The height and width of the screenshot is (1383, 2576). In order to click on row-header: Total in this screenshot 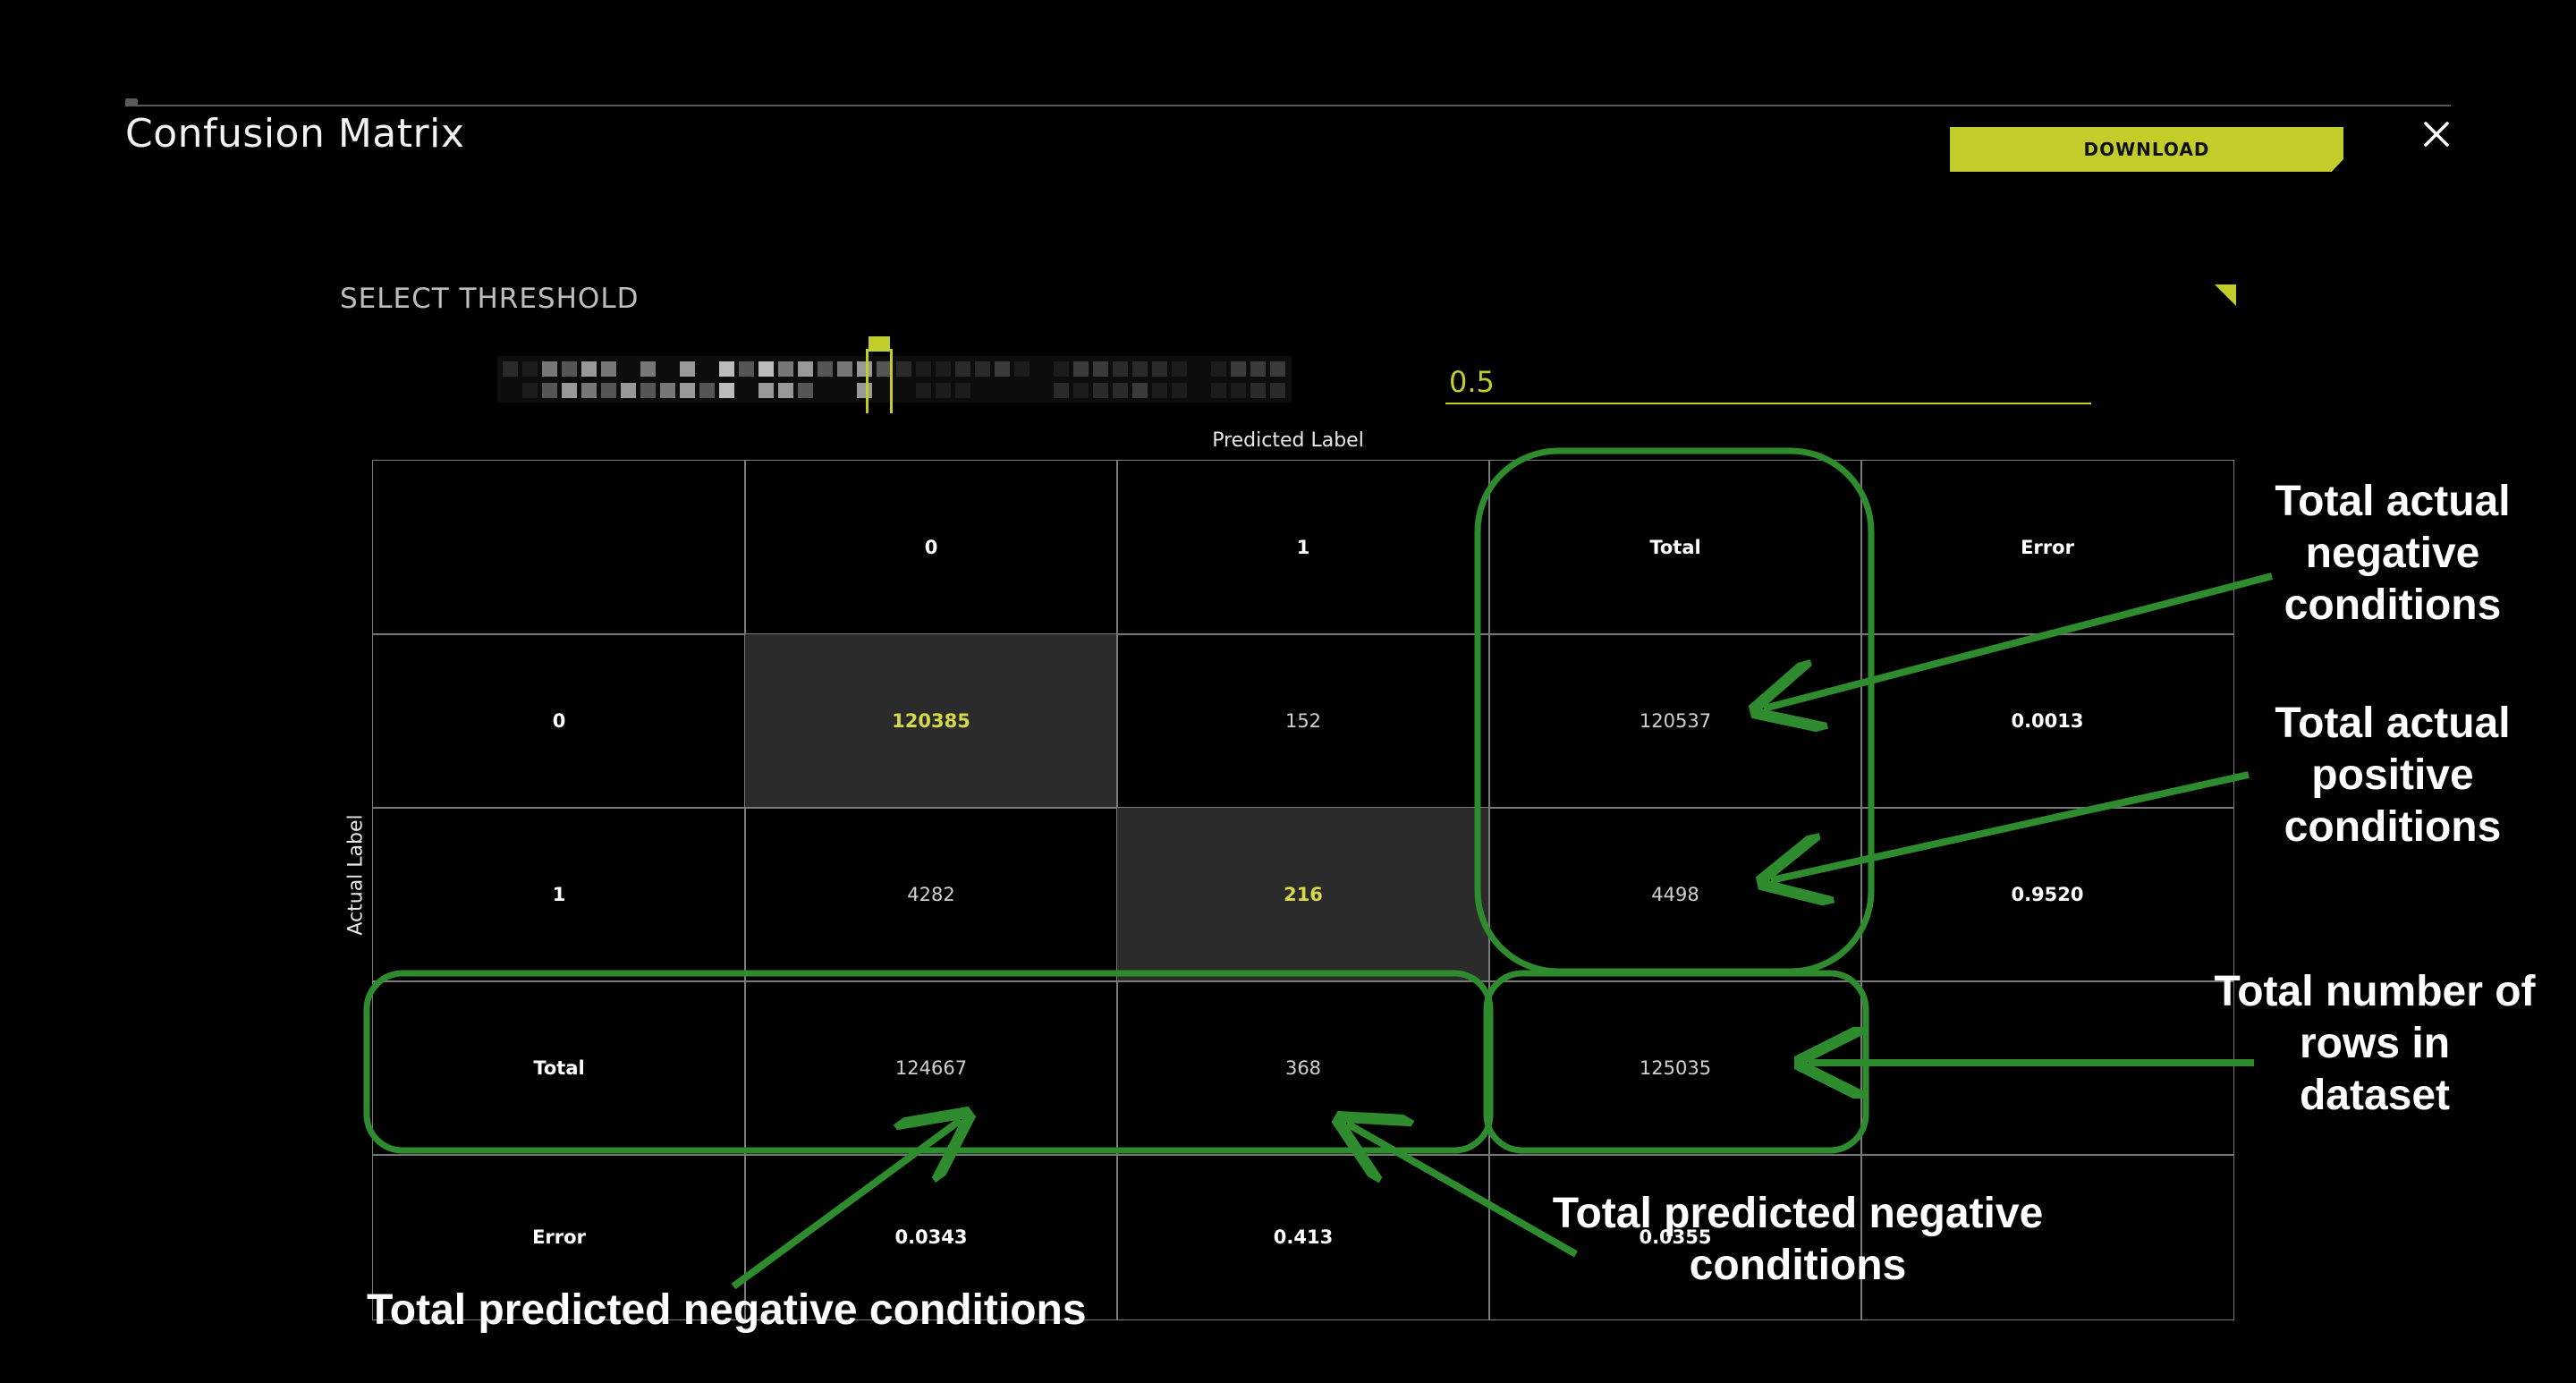, I will do `click(559, 1068)`.